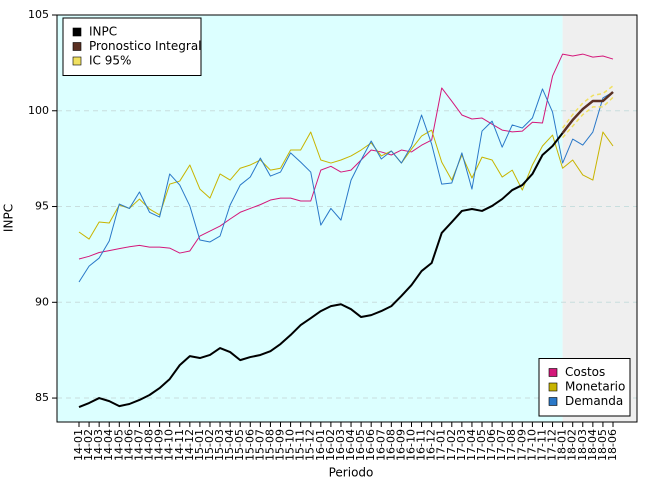 Image resolution: width=650 pixels, height=480 pixels. I want to click on x-tick-label: 18-01, so click(562, 445).